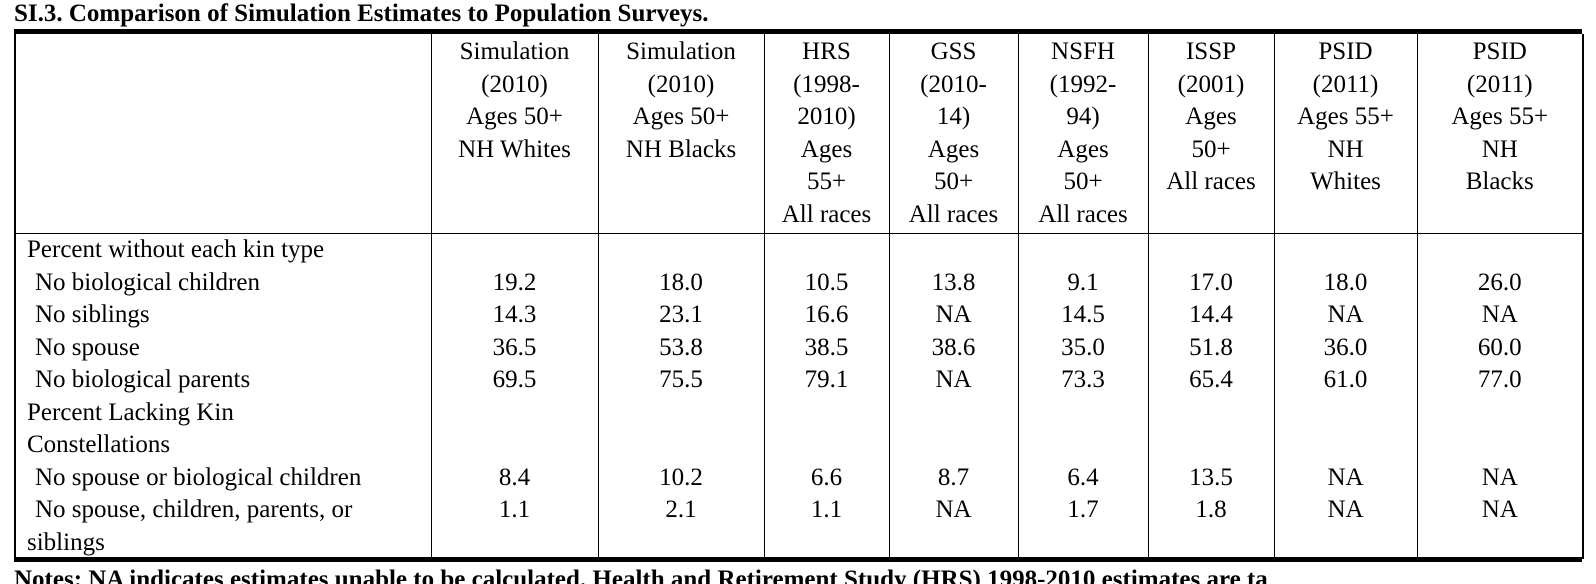  What do you see at coordinates (514, 315) in the screenshot?
I see `table-cell: 14.3` at bounding box center [514, 315].